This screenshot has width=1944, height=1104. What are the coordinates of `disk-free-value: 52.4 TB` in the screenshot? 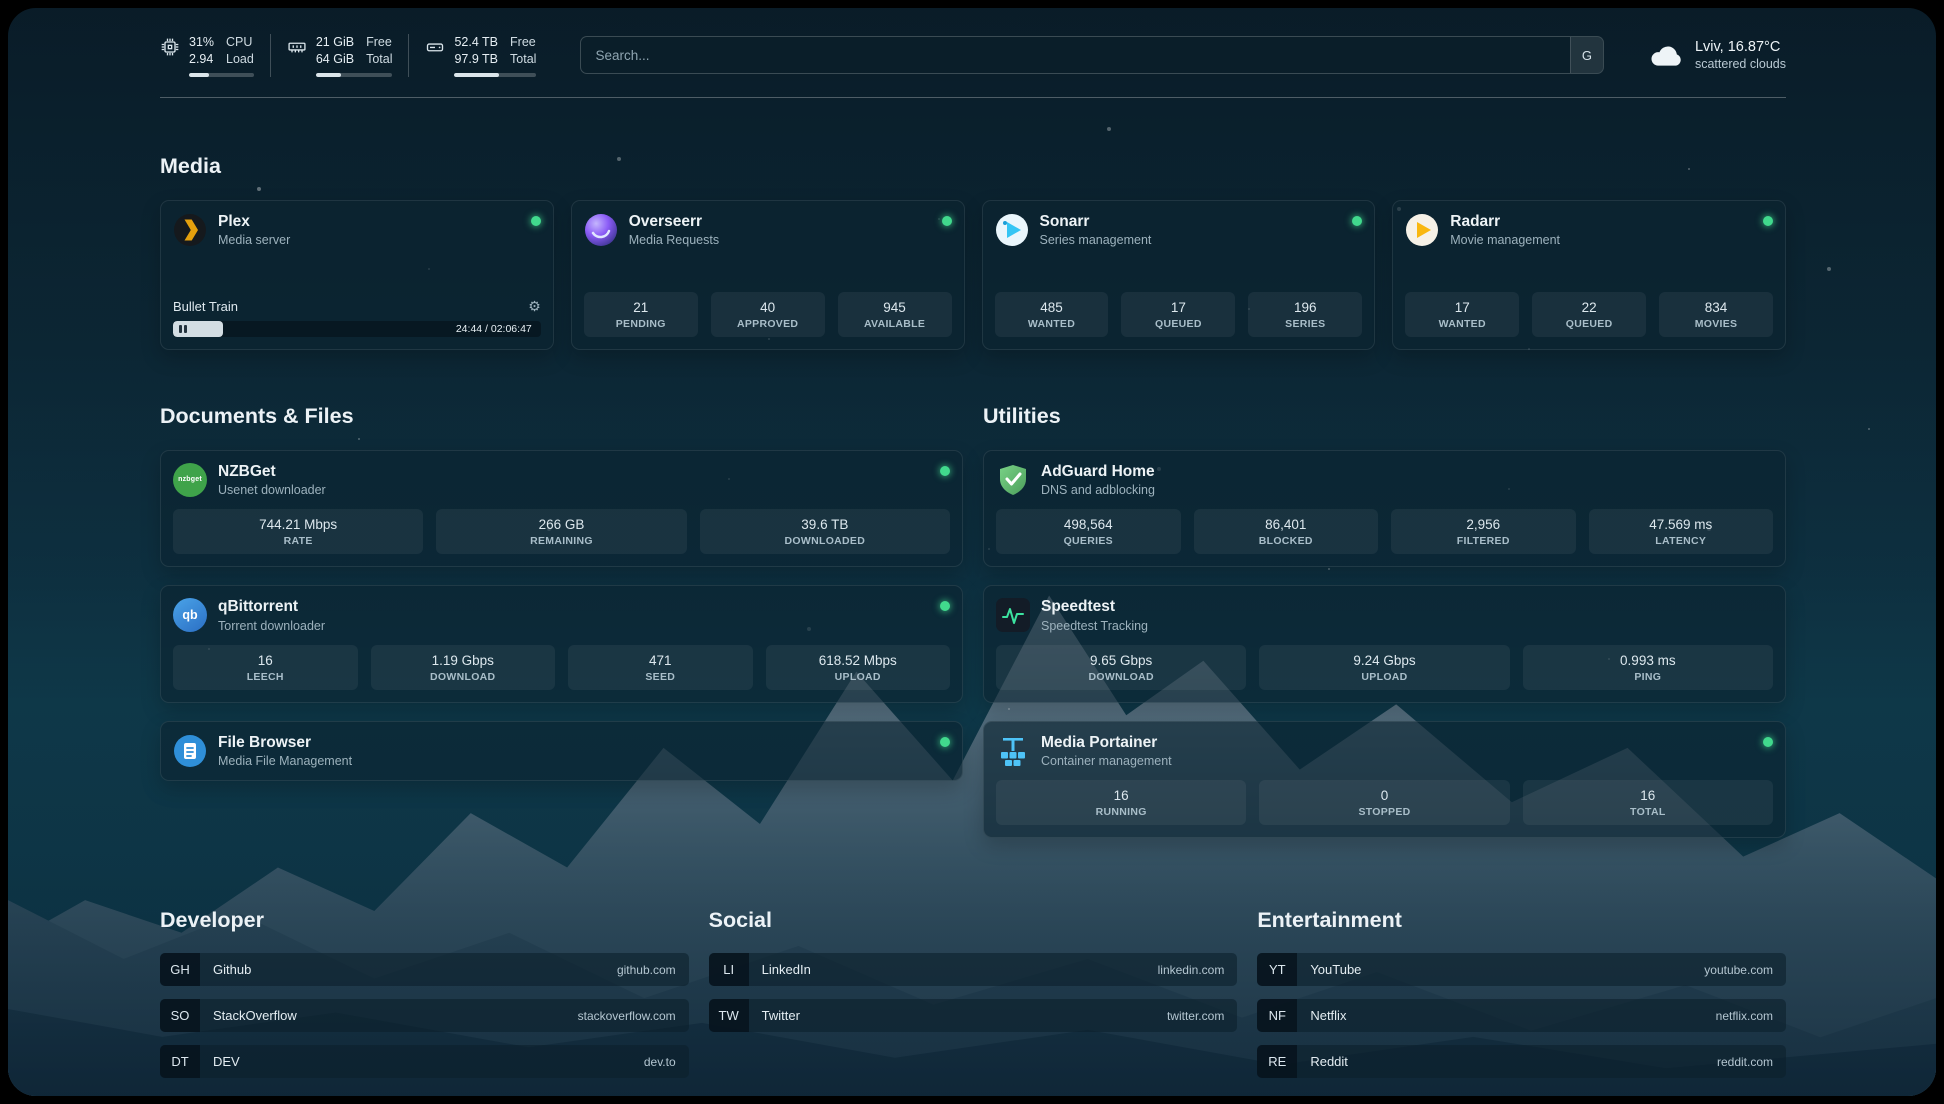 It's located at (476, 42).